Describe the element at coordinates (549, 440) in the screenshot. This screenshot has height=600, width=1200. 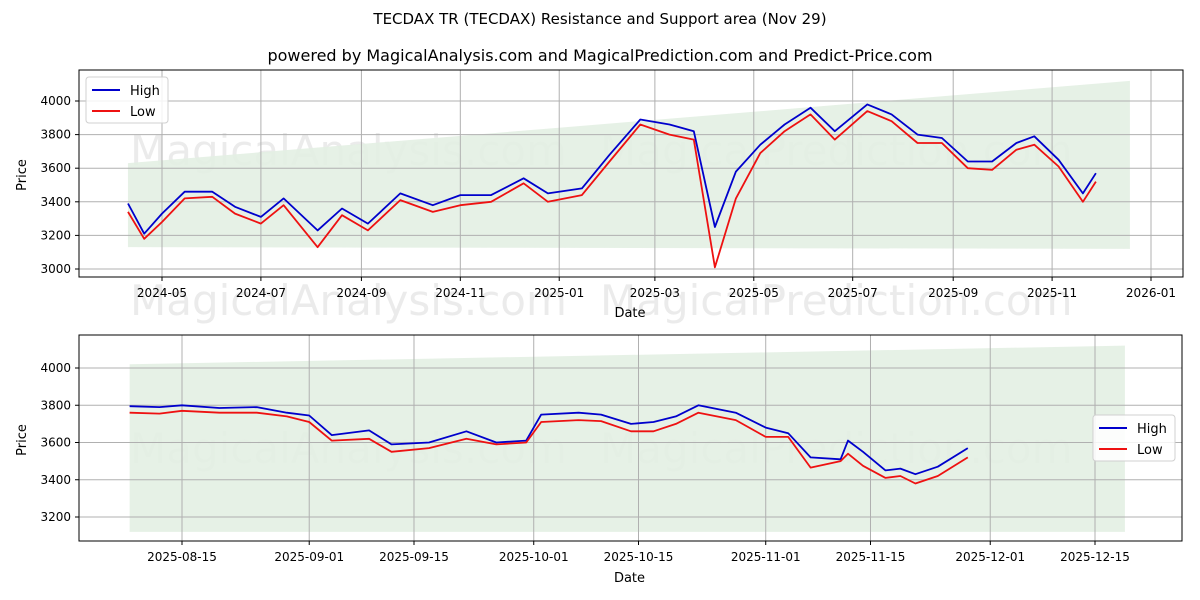
I see `series-line-high` at that location.